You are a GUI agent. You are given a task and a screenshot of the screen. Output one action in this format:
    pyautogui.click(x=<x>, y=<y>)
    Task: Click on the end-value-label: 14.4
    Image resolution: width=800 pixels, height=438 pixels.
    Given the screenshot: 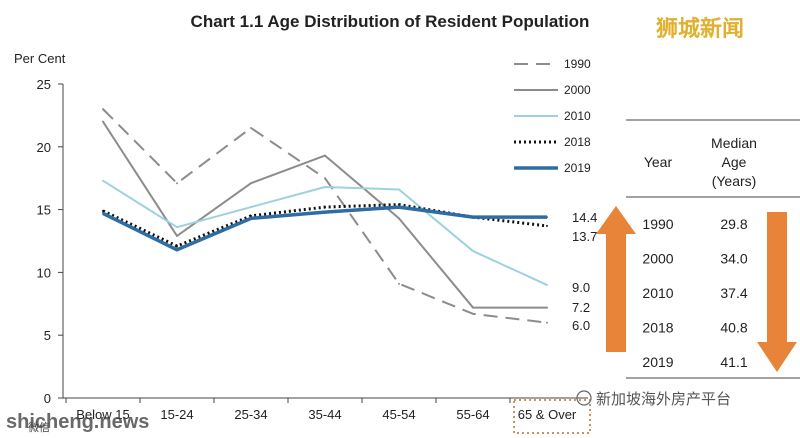 What is the action you would take?
    pyautogui.click(x=584, y=217)
    